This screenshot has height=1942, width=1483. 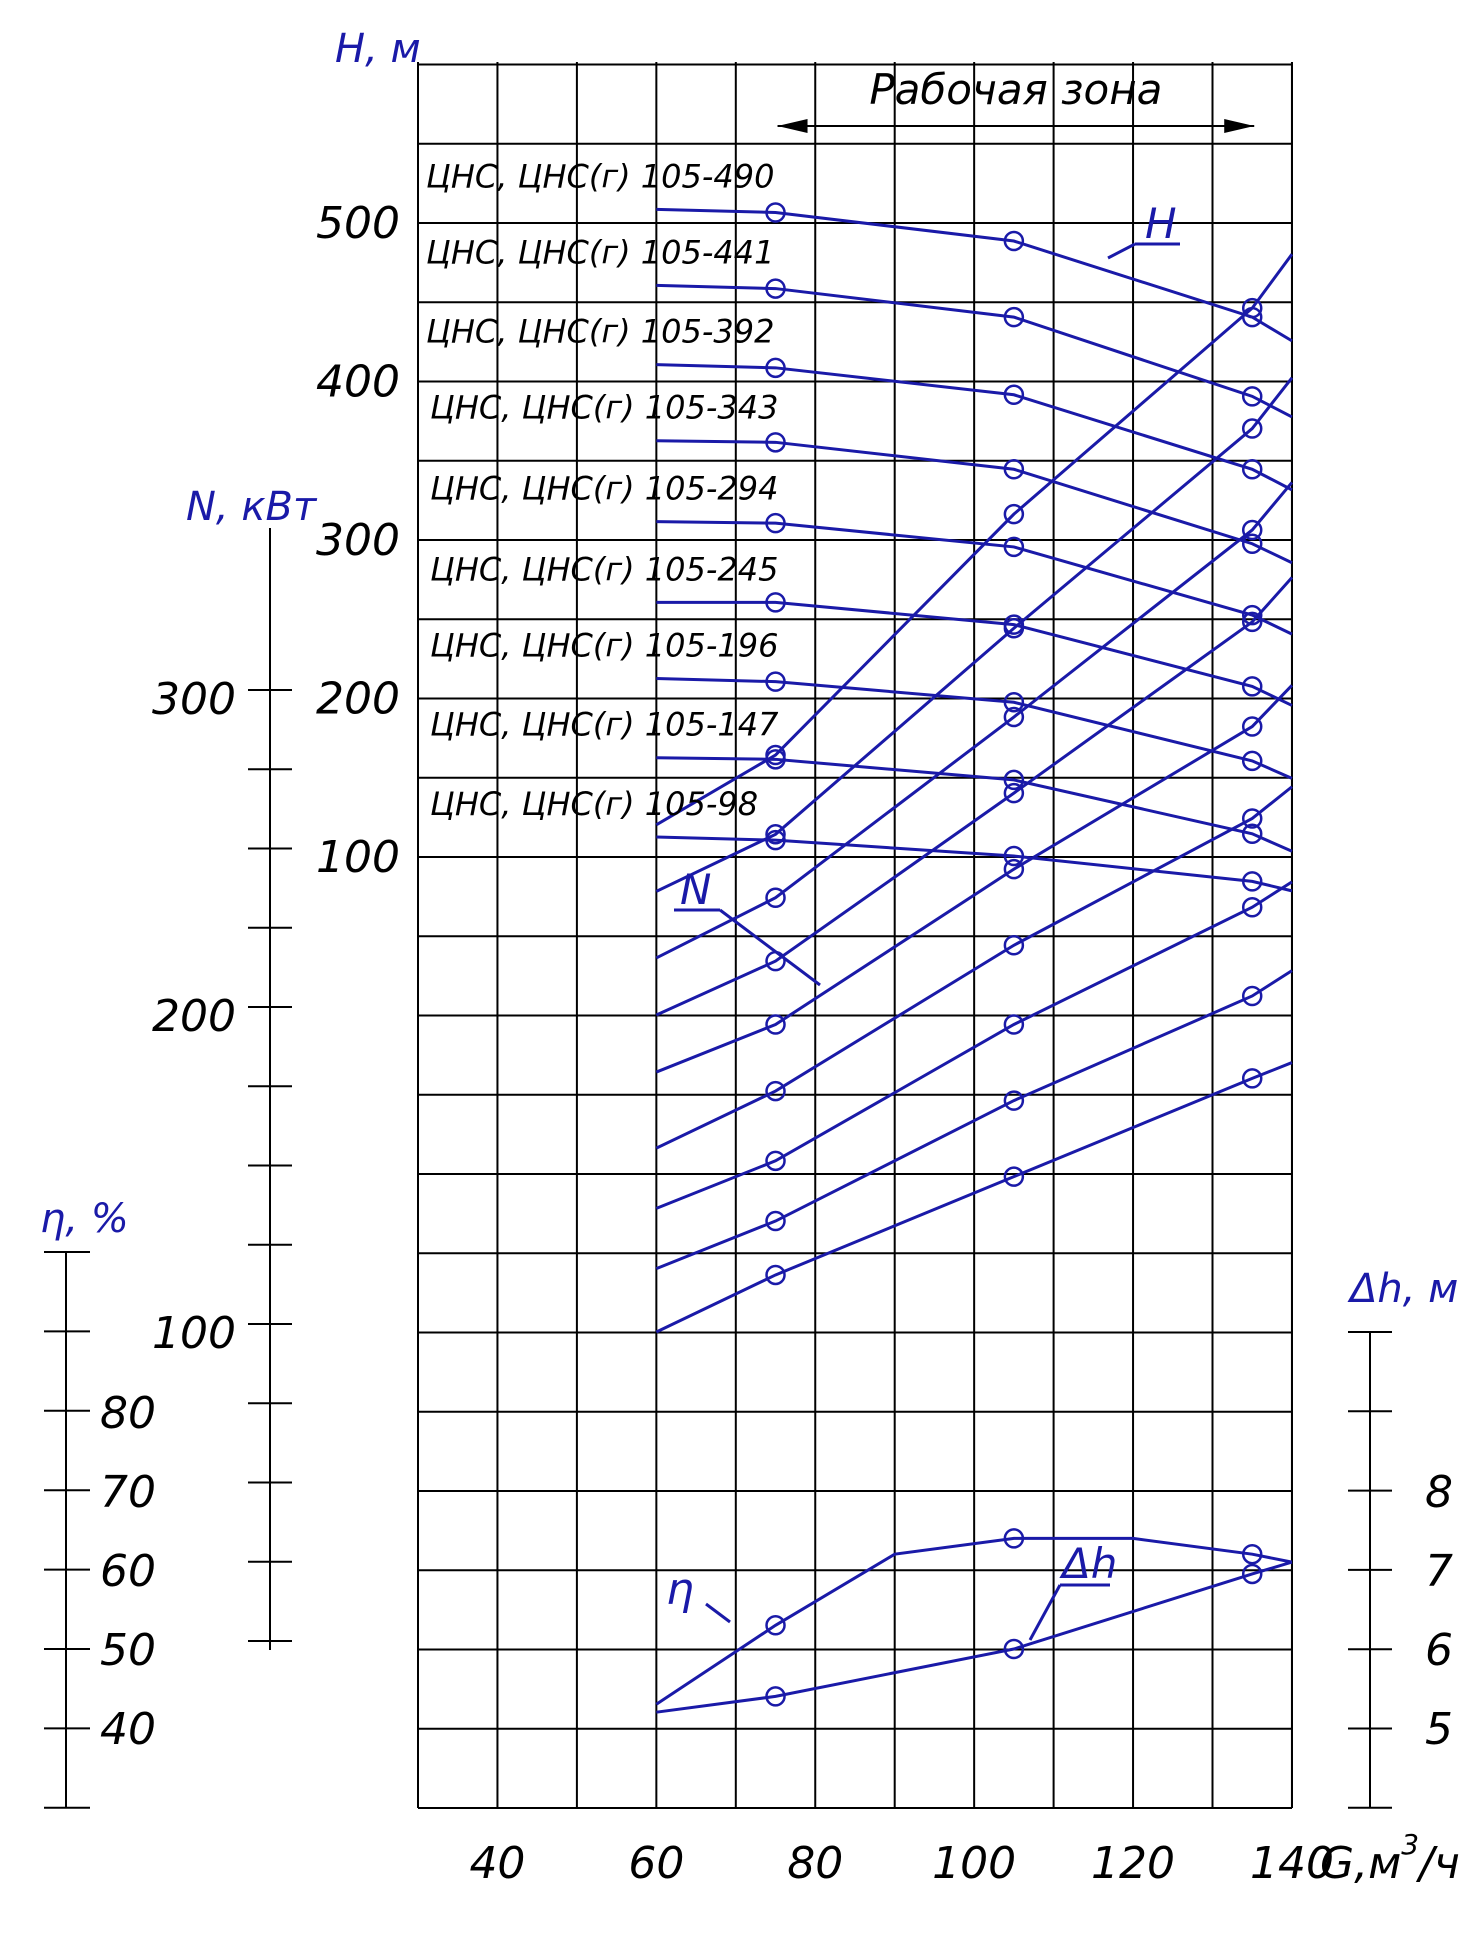 I want to click on n-tick-label: 200, so click(x=194, y=1016).